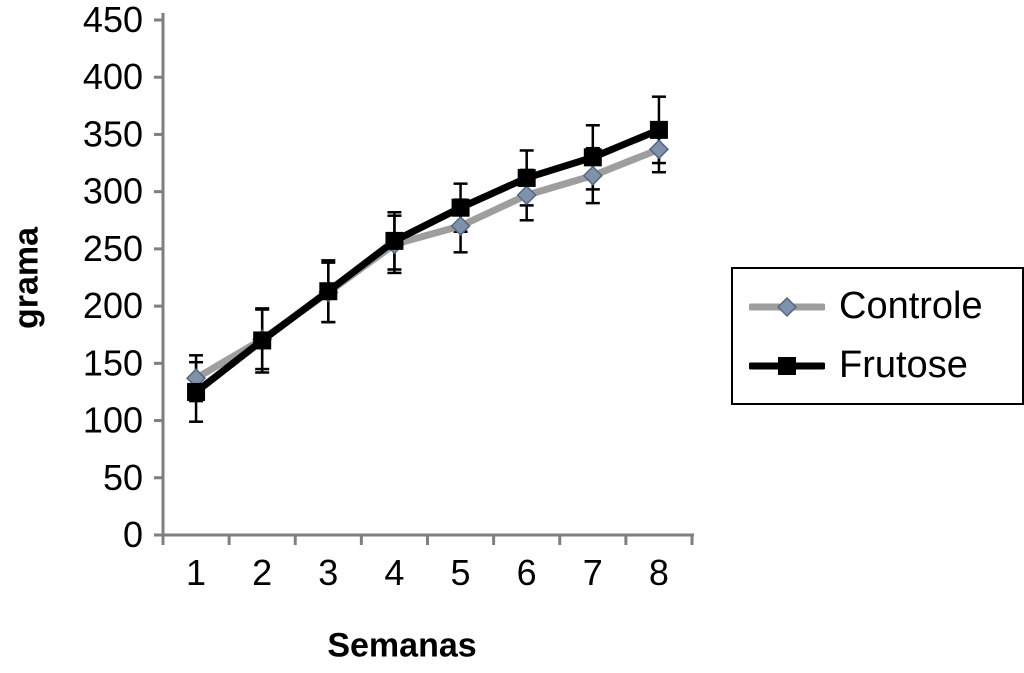 This screenshot has width=1024, height=673. What do you see at coordinates (196, 572) in the screenshot?
I see `x-tick-label: 1` at bounding box center [196, 572].